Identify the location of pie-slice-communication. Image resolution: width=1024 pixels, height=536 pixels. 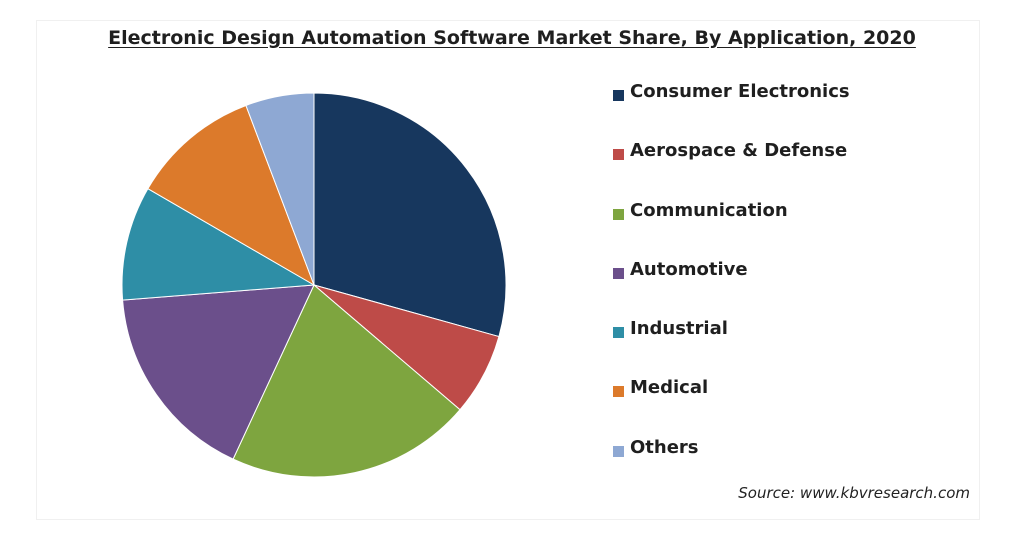
(346, 381).